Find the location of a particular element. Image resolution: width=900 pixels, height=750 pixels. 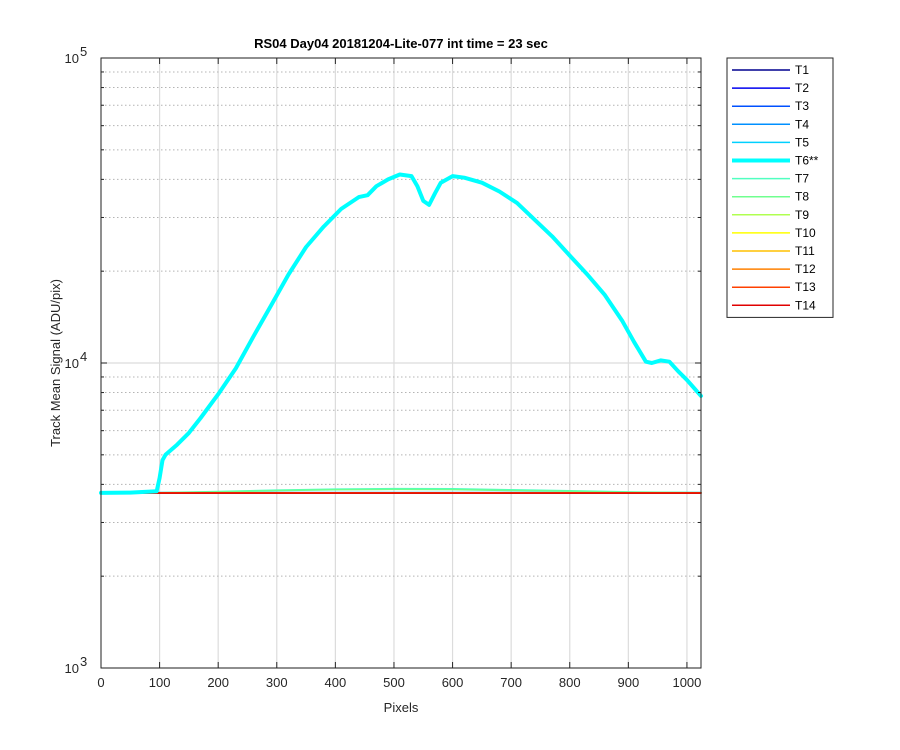

x-tick-label: 500 is located at coordinates (394, 682).